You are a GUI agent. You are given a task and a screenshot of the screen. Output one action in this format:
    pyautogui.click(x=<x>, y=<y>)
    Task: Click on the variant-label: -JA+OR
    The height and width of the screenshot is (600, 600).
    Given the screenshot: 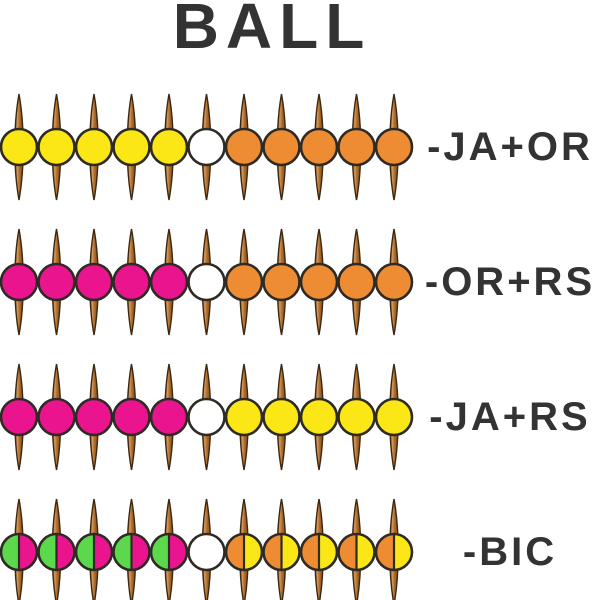 What is the action you would take?
    pyautogui.click(x=510, y=147)
    